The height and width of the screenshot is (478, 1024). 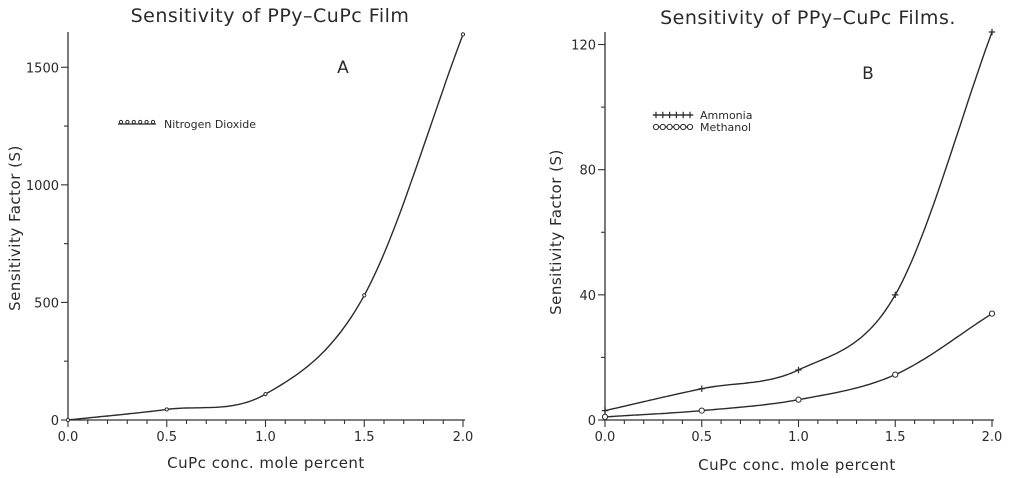 I want to click on chart-a-title: Sensitivity of PPy–CuPc Film, so click(x=270, y=16).